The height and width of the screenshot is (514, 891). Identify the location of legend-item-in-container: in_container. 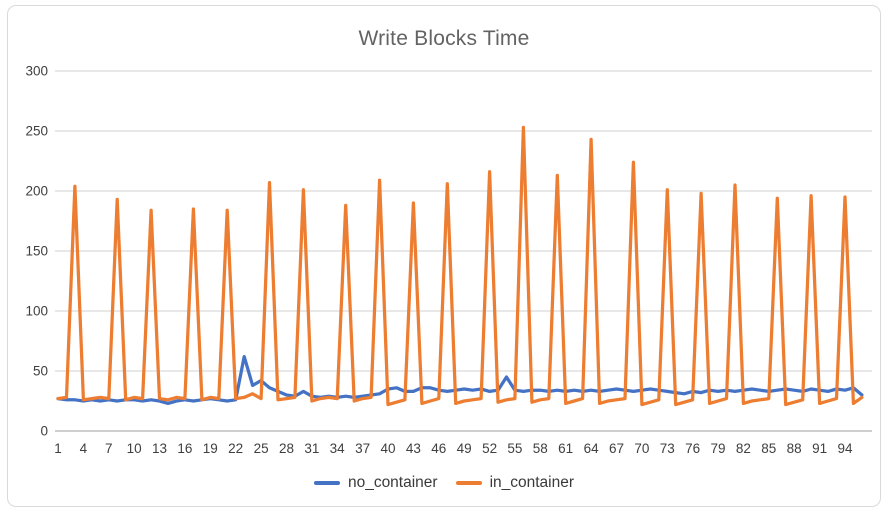
(515, 483).